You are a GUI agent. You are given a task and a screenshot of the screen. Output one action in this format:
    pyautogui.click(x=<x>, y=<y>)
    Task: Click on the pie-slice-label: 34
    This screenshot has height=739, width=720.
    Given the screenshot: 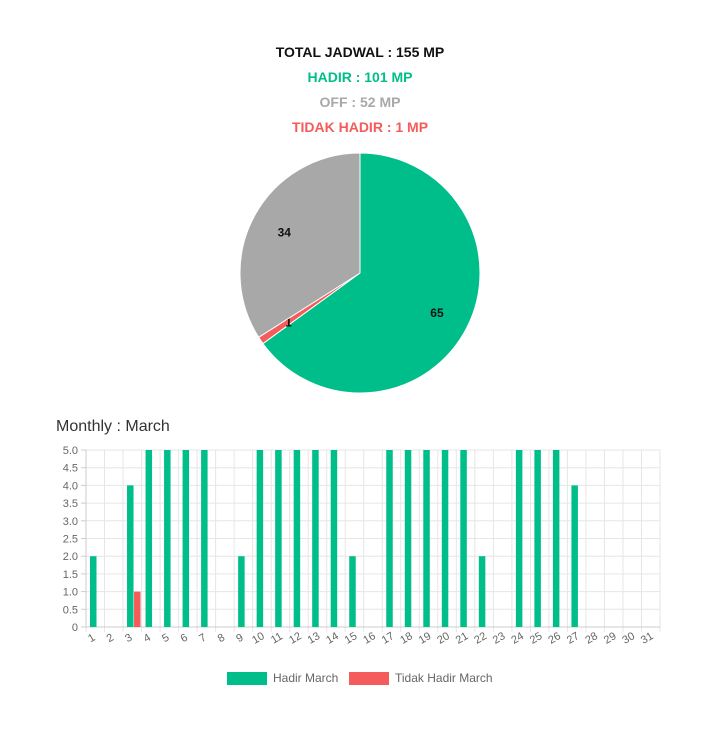 What is the action you would take?
    pyautogui.click(x=285, y=232)
    